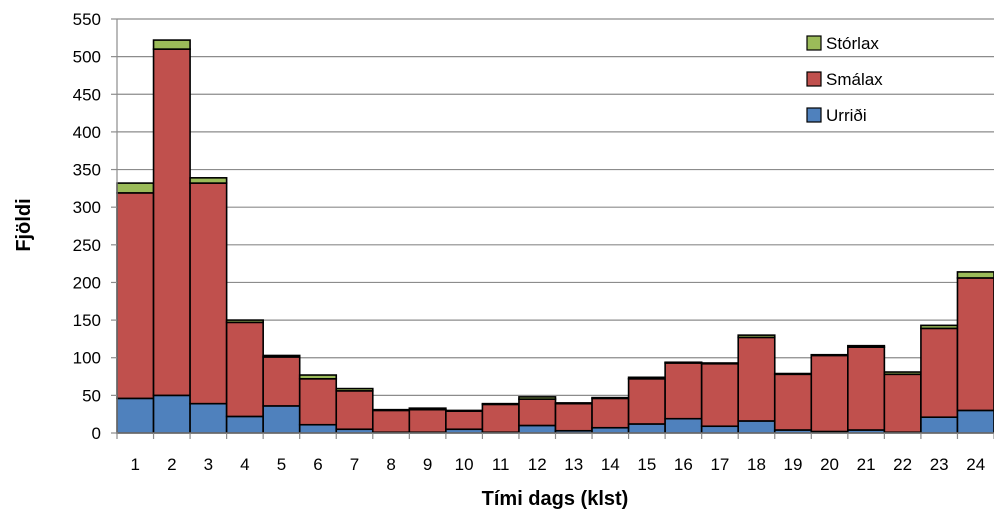 The height and width of the screenshot is (521, 994). I want to click on y-tick-label: 500, so click(87, 57).